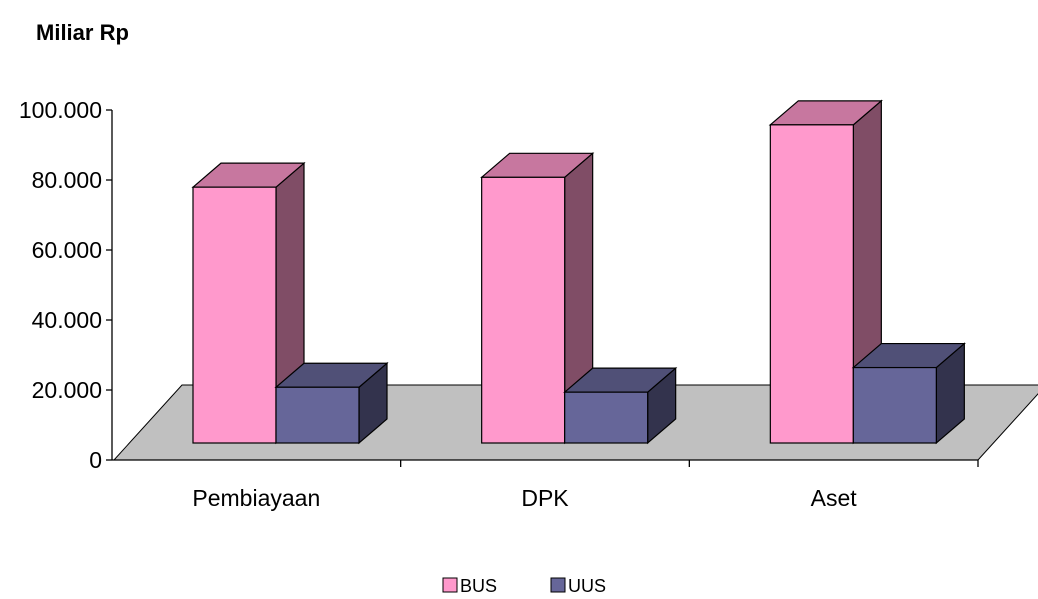  I want to click on legend-label: BUS, so click(478, 586).